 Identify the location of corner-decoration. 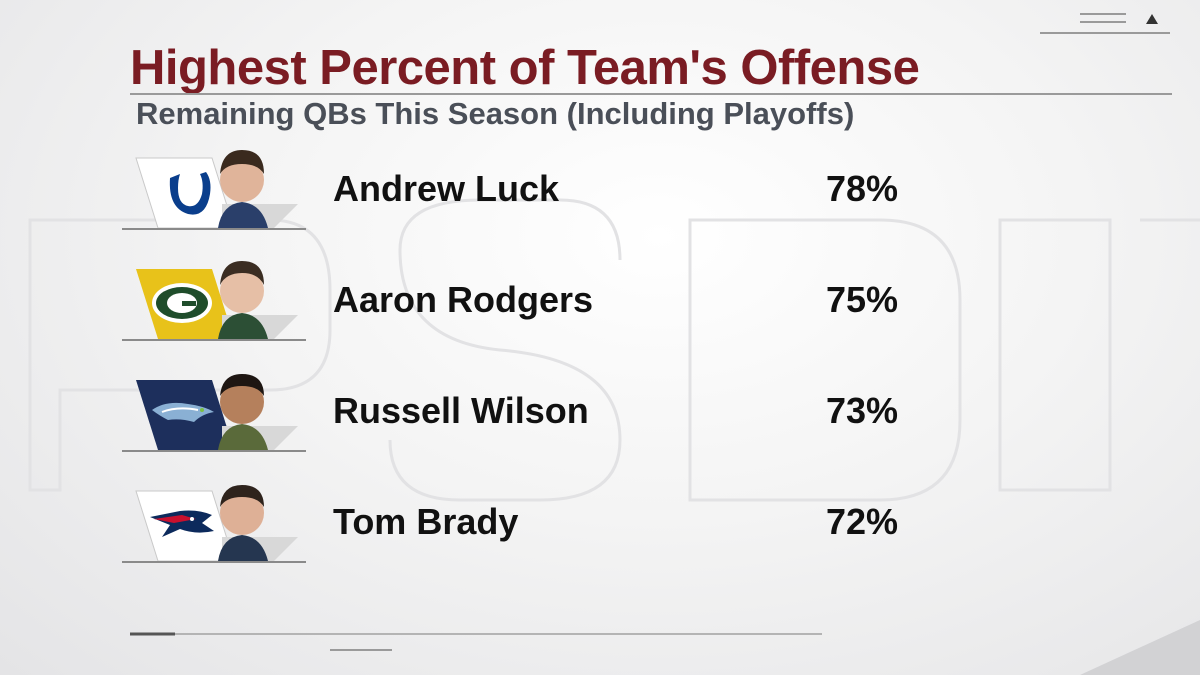
(1105, 23).